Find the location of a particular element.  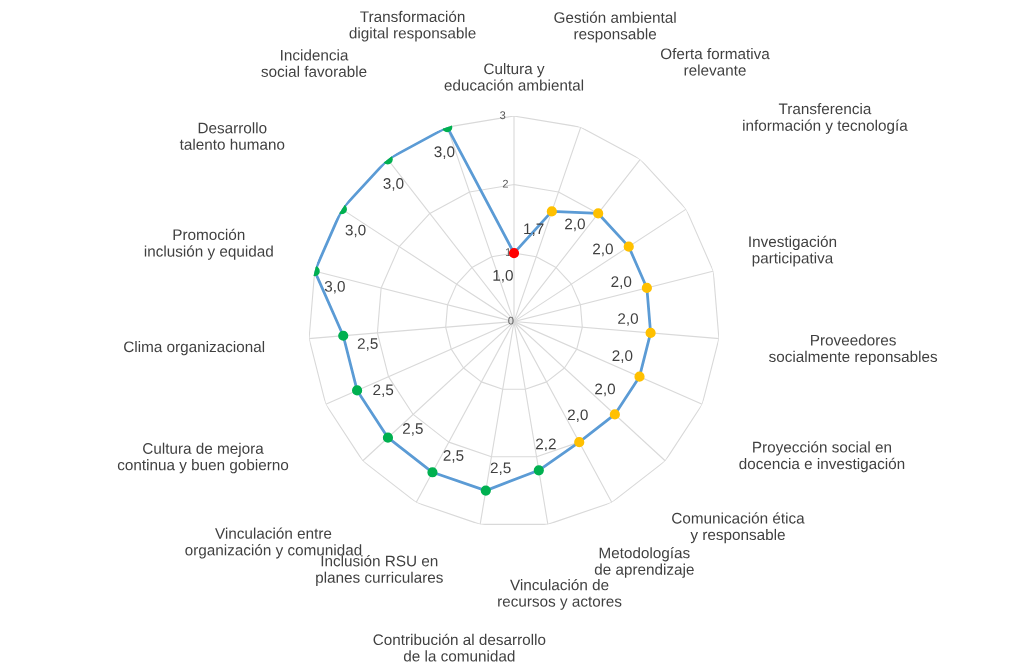

spoke-label: Metodologías de aprendizaje is located at coordinates (644, 562).